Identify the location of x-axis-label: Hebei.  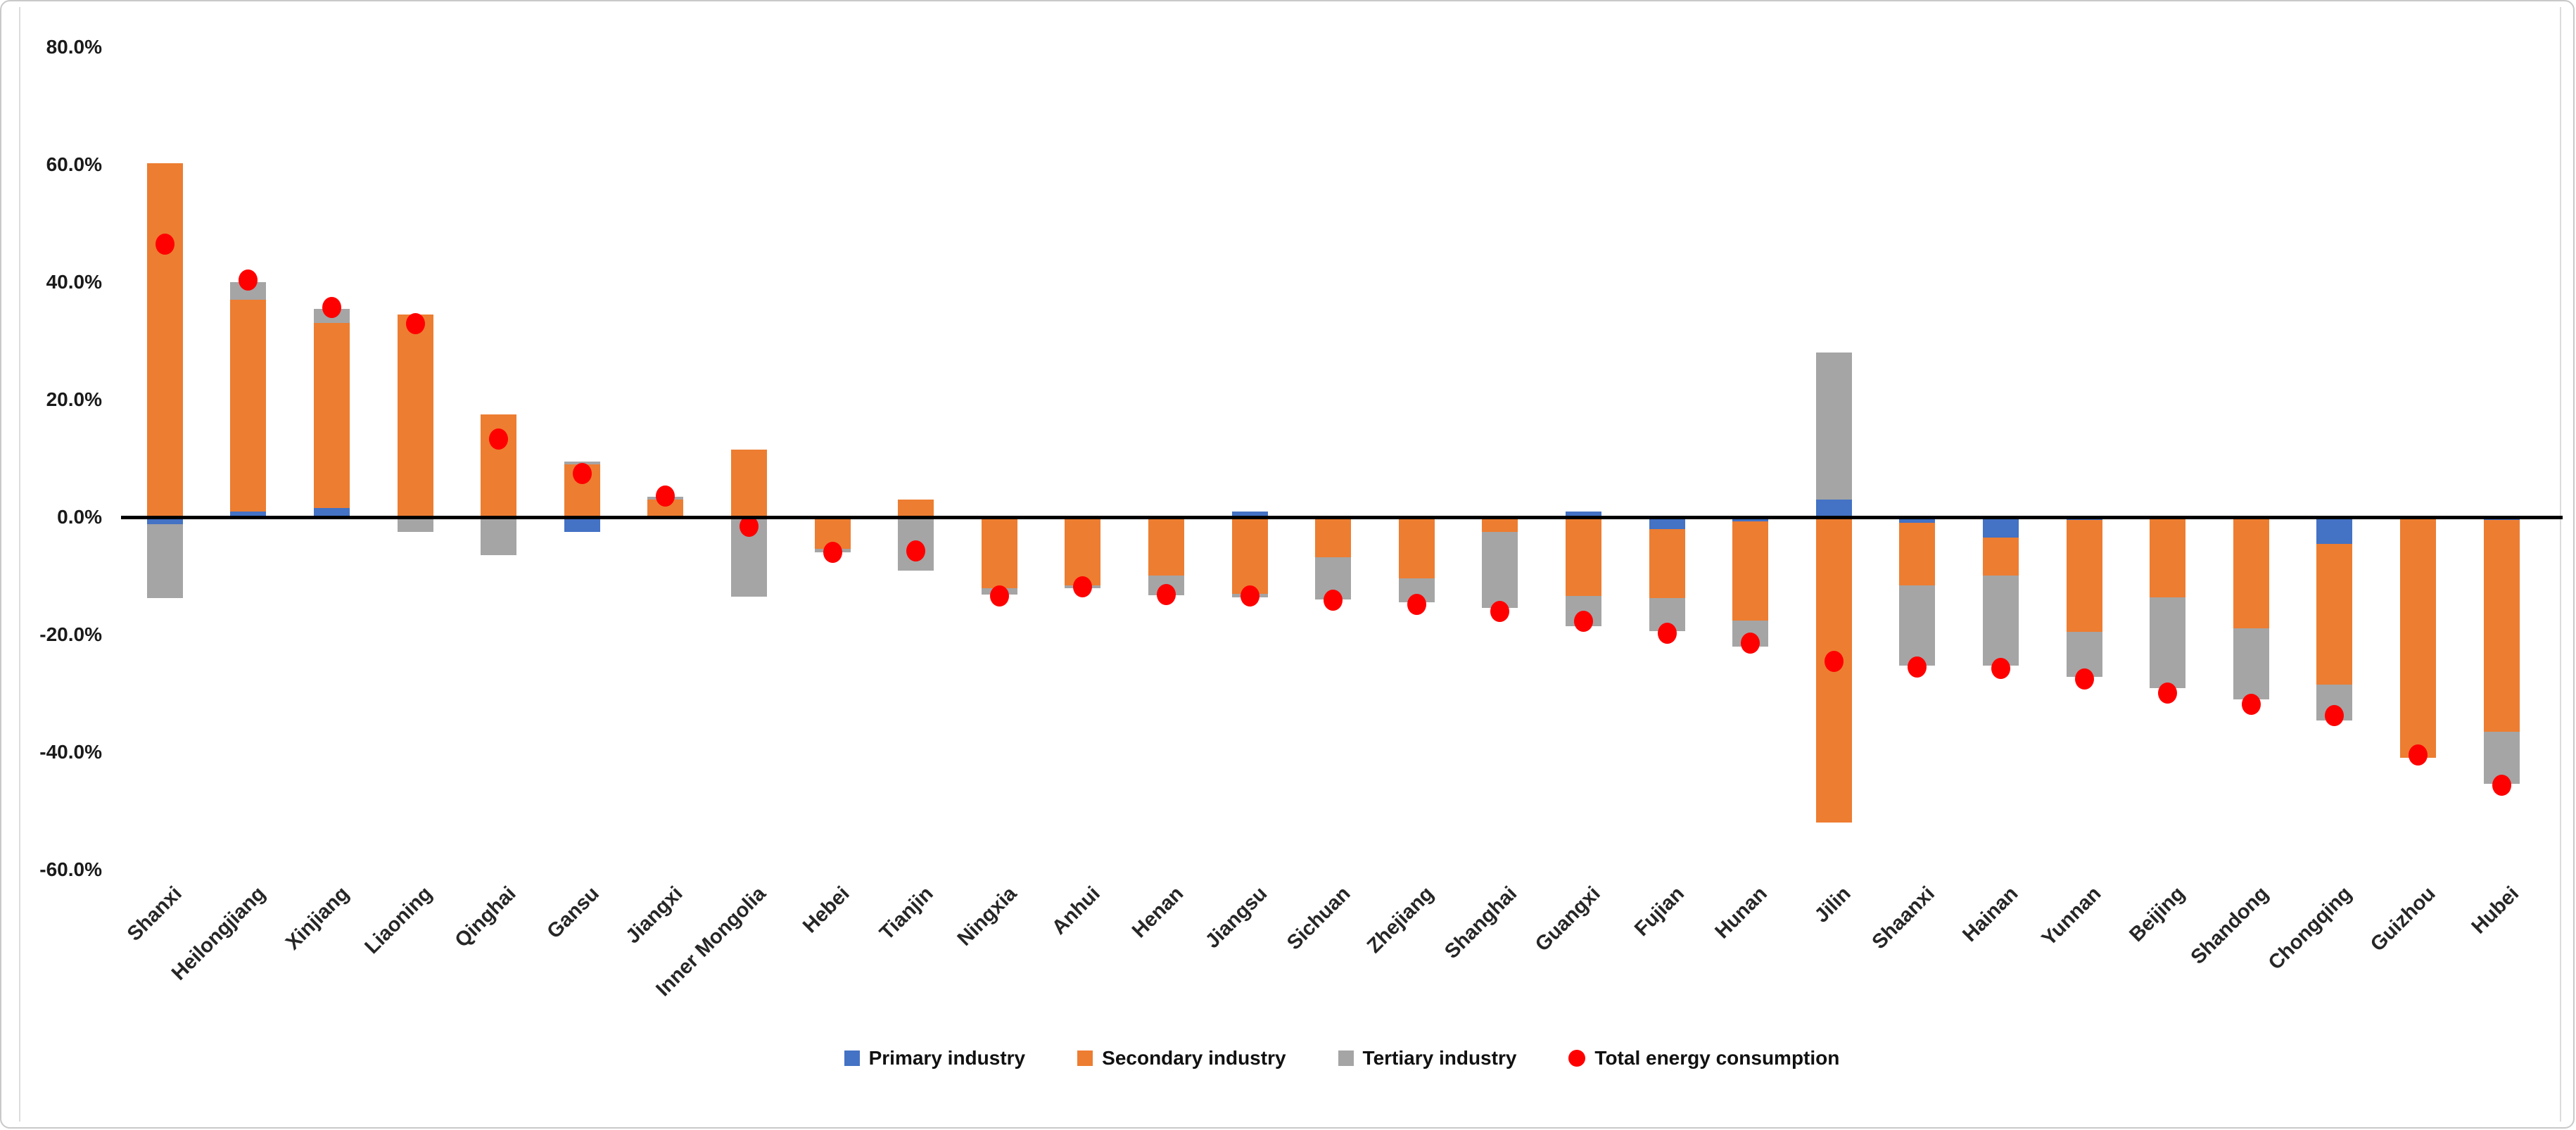
(826, 910).